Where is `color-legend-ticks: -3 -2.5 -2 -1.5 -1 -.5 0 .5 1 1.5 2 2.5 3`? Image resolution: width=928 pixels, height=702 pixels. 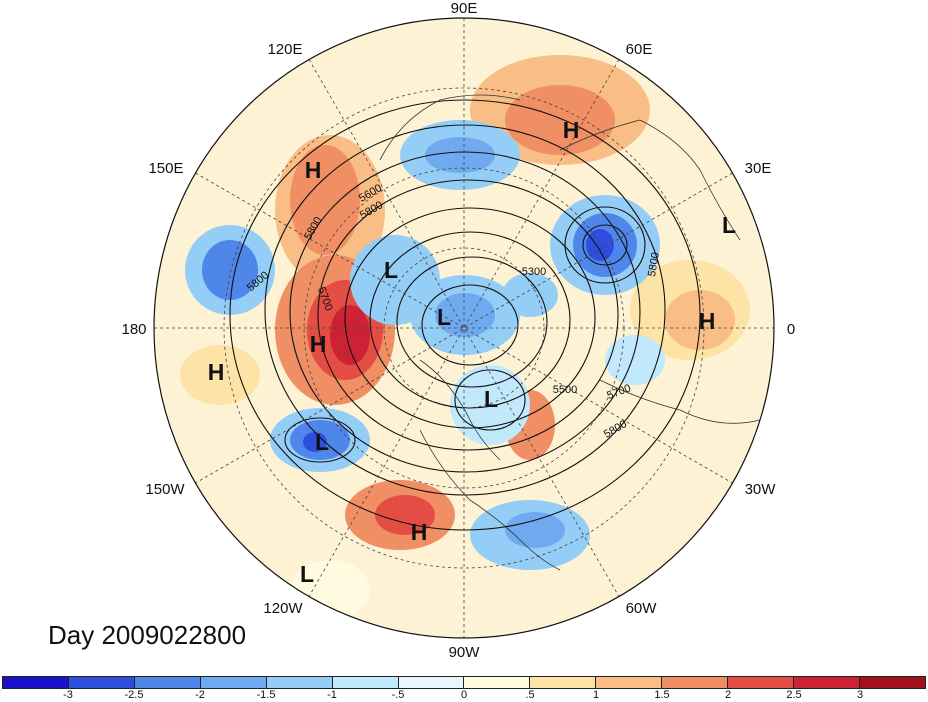 color-legend-ticks: -3 -2.5 -2 -1.5 -1 -.5 0 .5 1 1.5 2 2.5 3 is located at coordinates (464, 695).